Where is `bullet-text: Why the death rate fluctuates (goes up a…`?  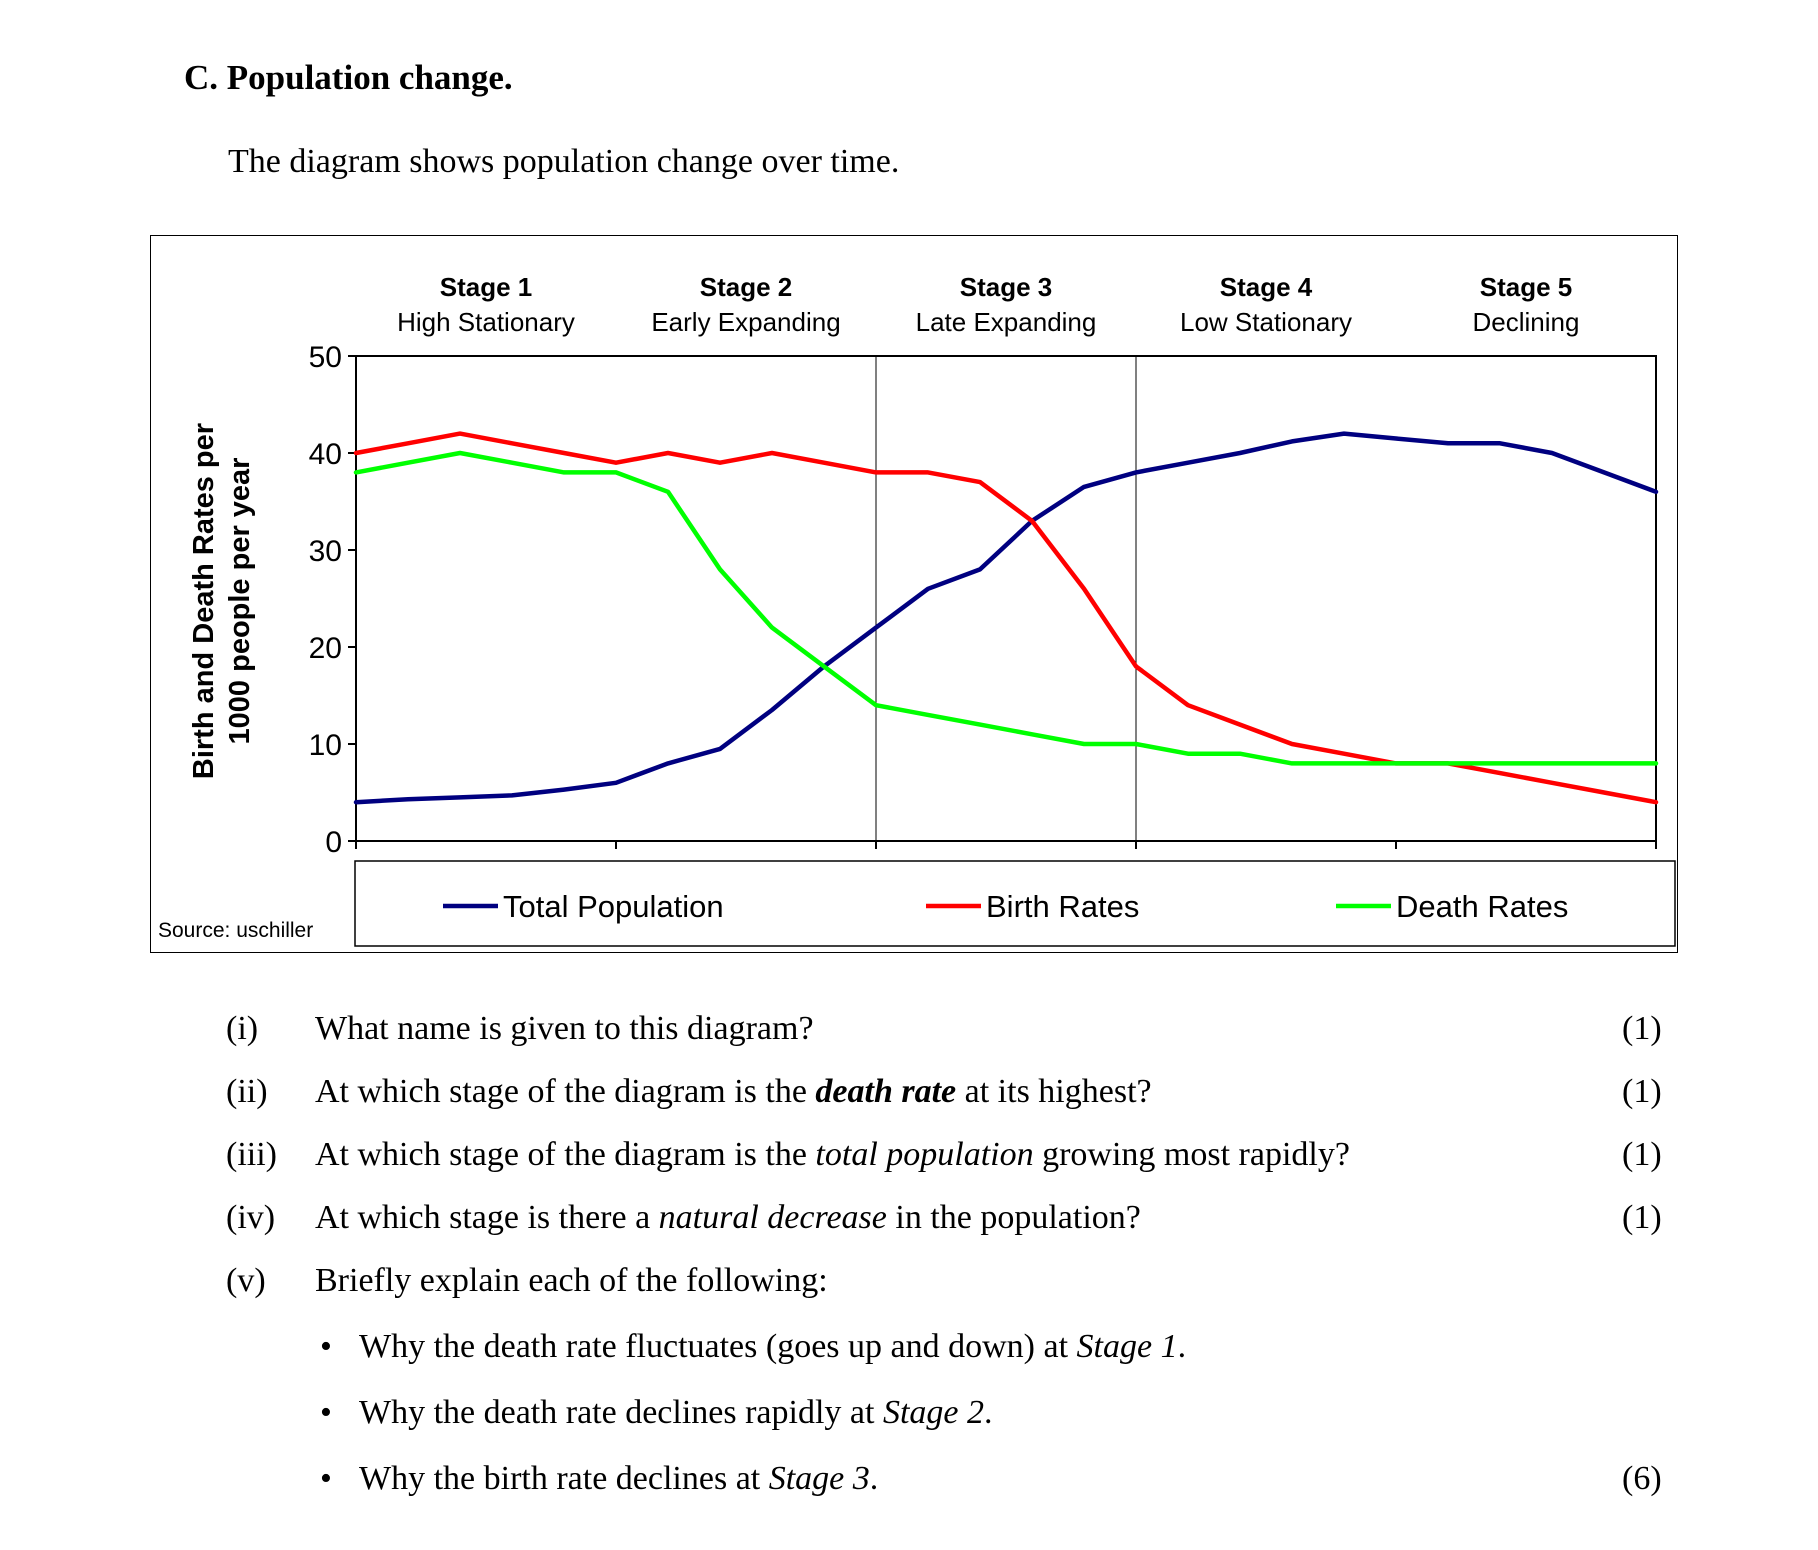 bullet-text: Why the death rate fluctuates (goes up a… is located at coordinates (772, 1347).